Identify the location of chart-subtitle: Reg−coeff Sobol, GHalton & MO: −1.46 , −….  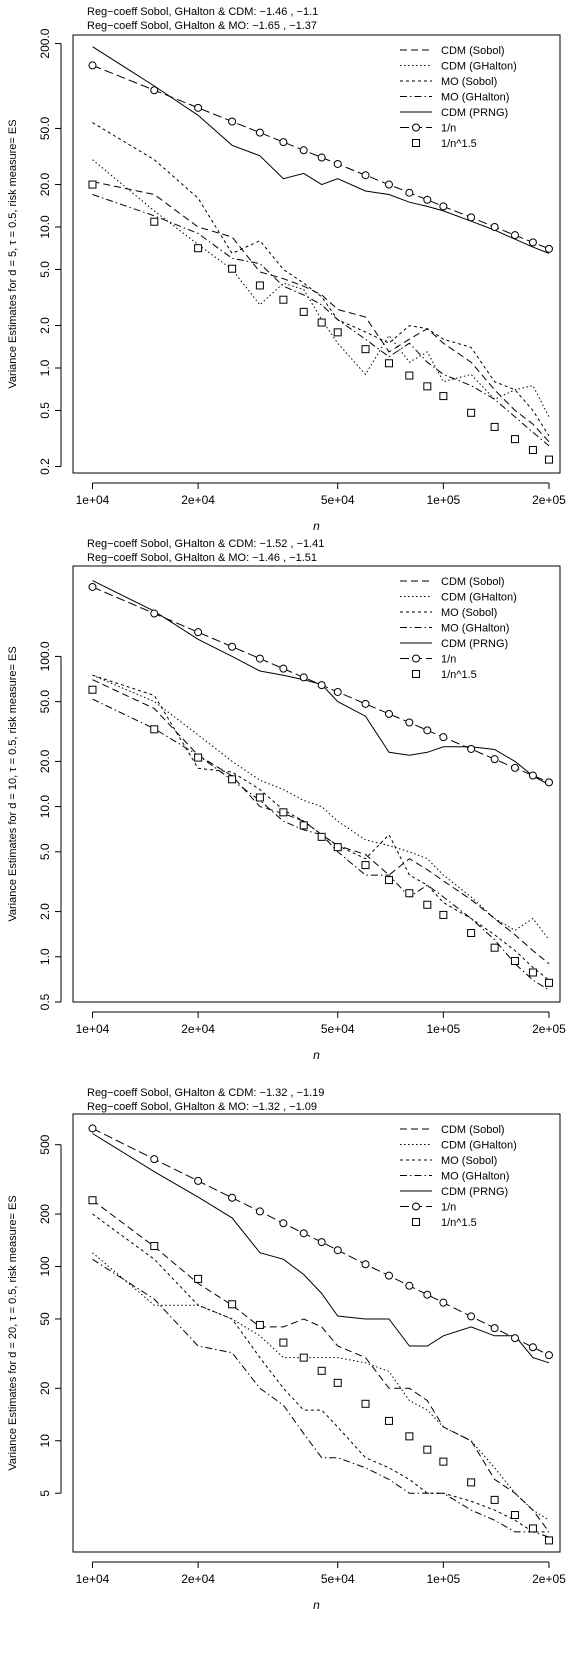
(202, 558).